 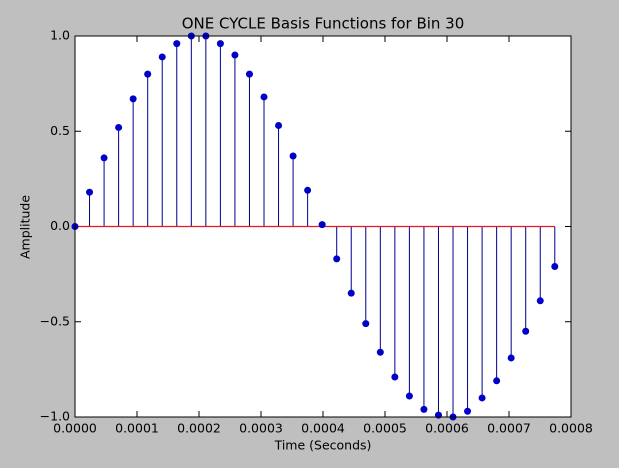 I want to click on y-tick-label: −0.5, so click(x=55, y=320).